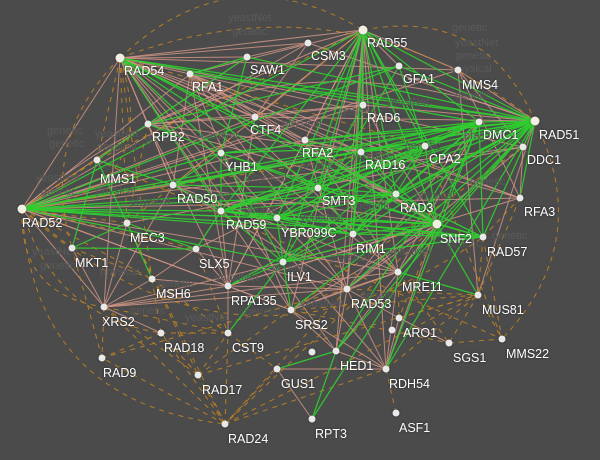  Describe the element at coordinates (318, 188) in the screenshot. I see `node-smt3` at that location.